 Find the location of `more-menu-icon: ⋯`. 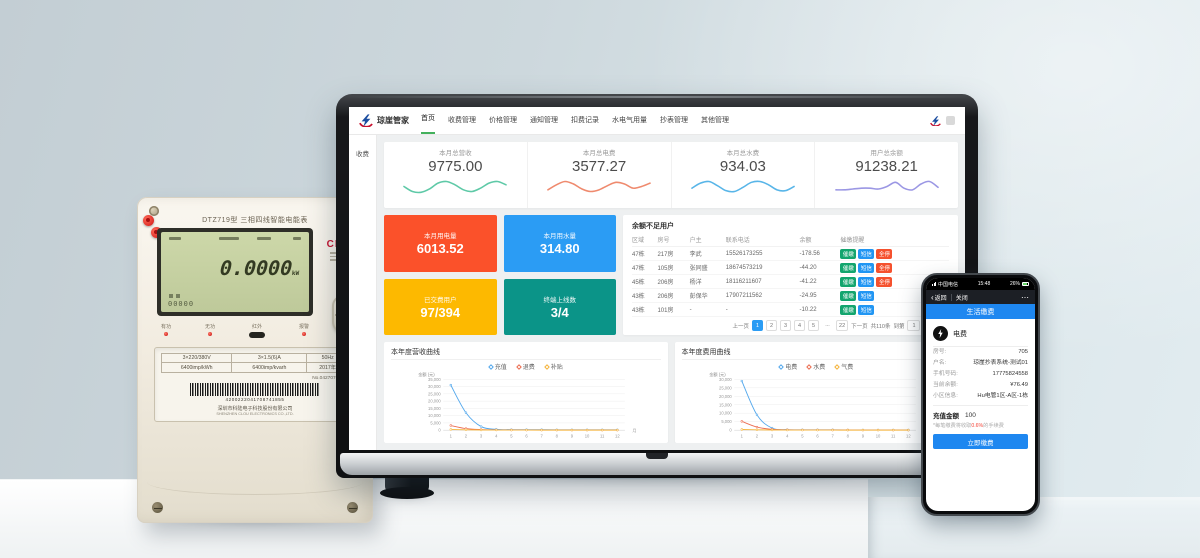

more-menu-icon: ⋯ is located at coordinates (1025, 297).